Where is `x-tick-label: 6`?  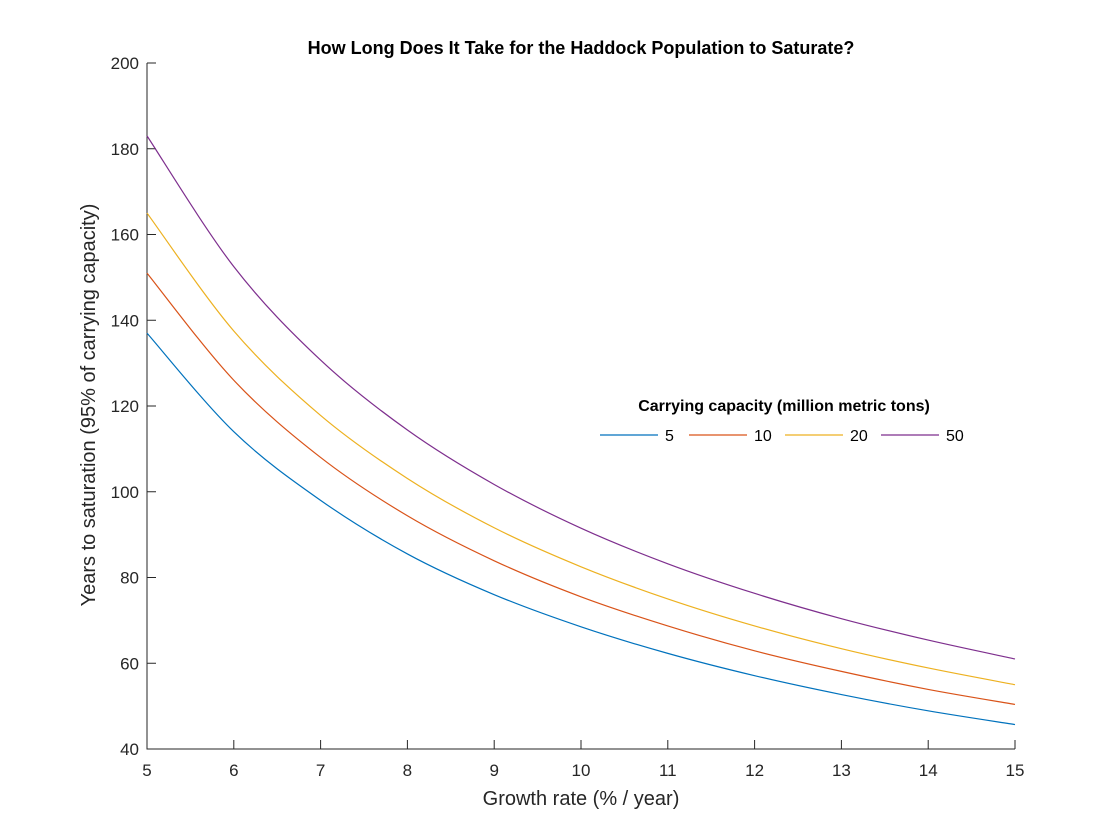
x-tick-label: 6 is located at coordinates (233, 770).